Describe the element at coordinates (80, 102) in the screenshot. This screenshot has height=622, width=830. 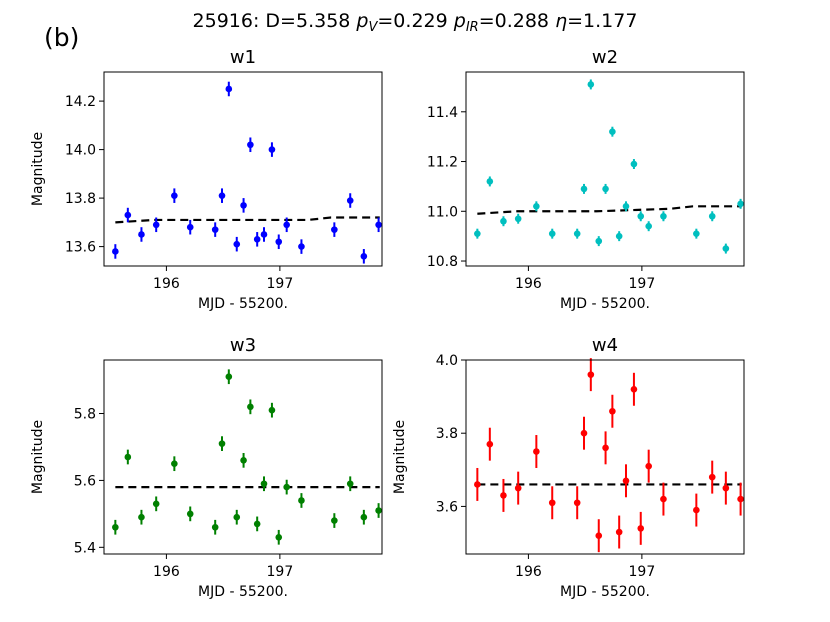
I see `y-tick-label: 14.2` at that location.